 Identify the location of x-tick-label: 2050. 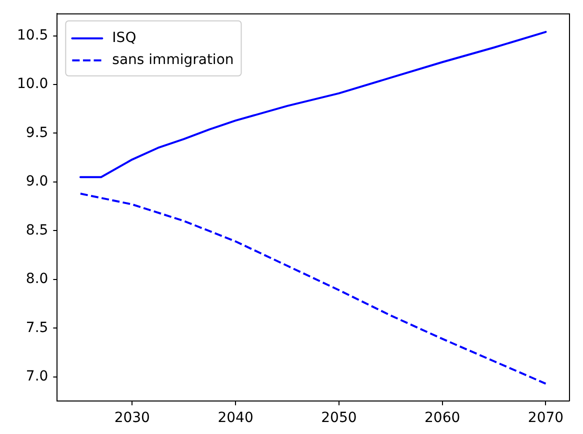
(339, 418).